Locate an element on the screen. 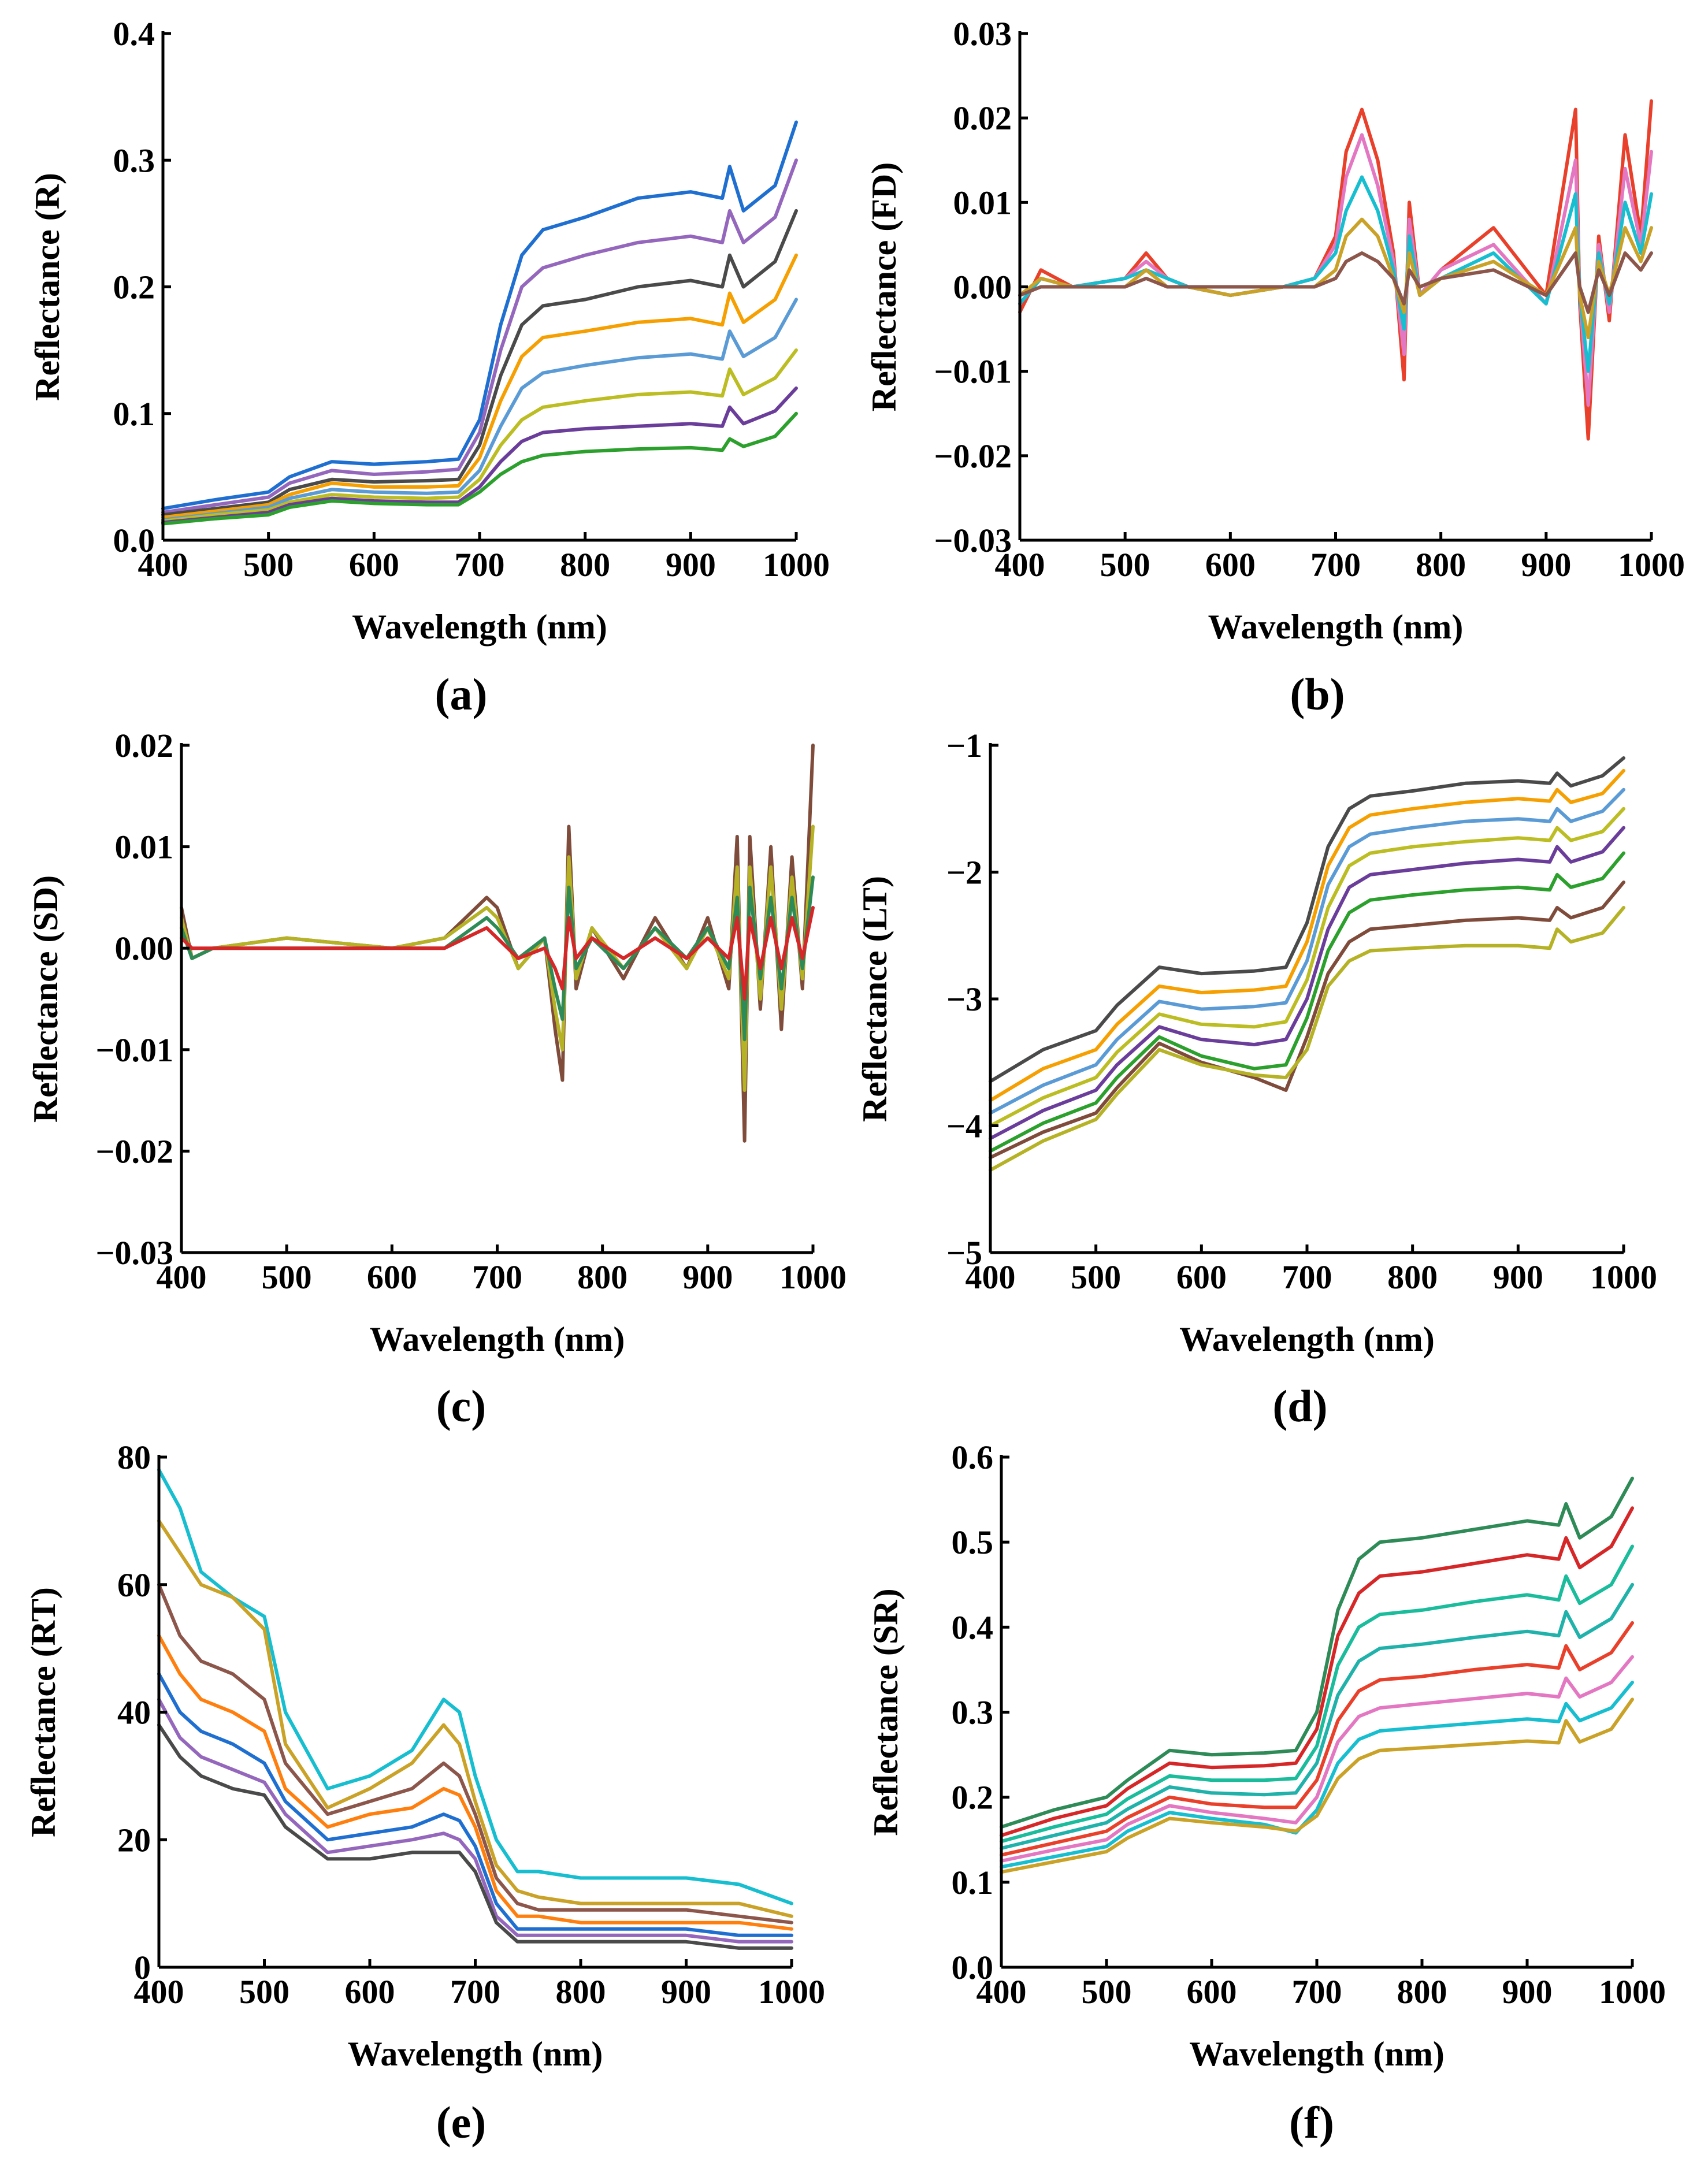  y-tick-label-c-2: −0.01 is located at coordinates (134, 1050).